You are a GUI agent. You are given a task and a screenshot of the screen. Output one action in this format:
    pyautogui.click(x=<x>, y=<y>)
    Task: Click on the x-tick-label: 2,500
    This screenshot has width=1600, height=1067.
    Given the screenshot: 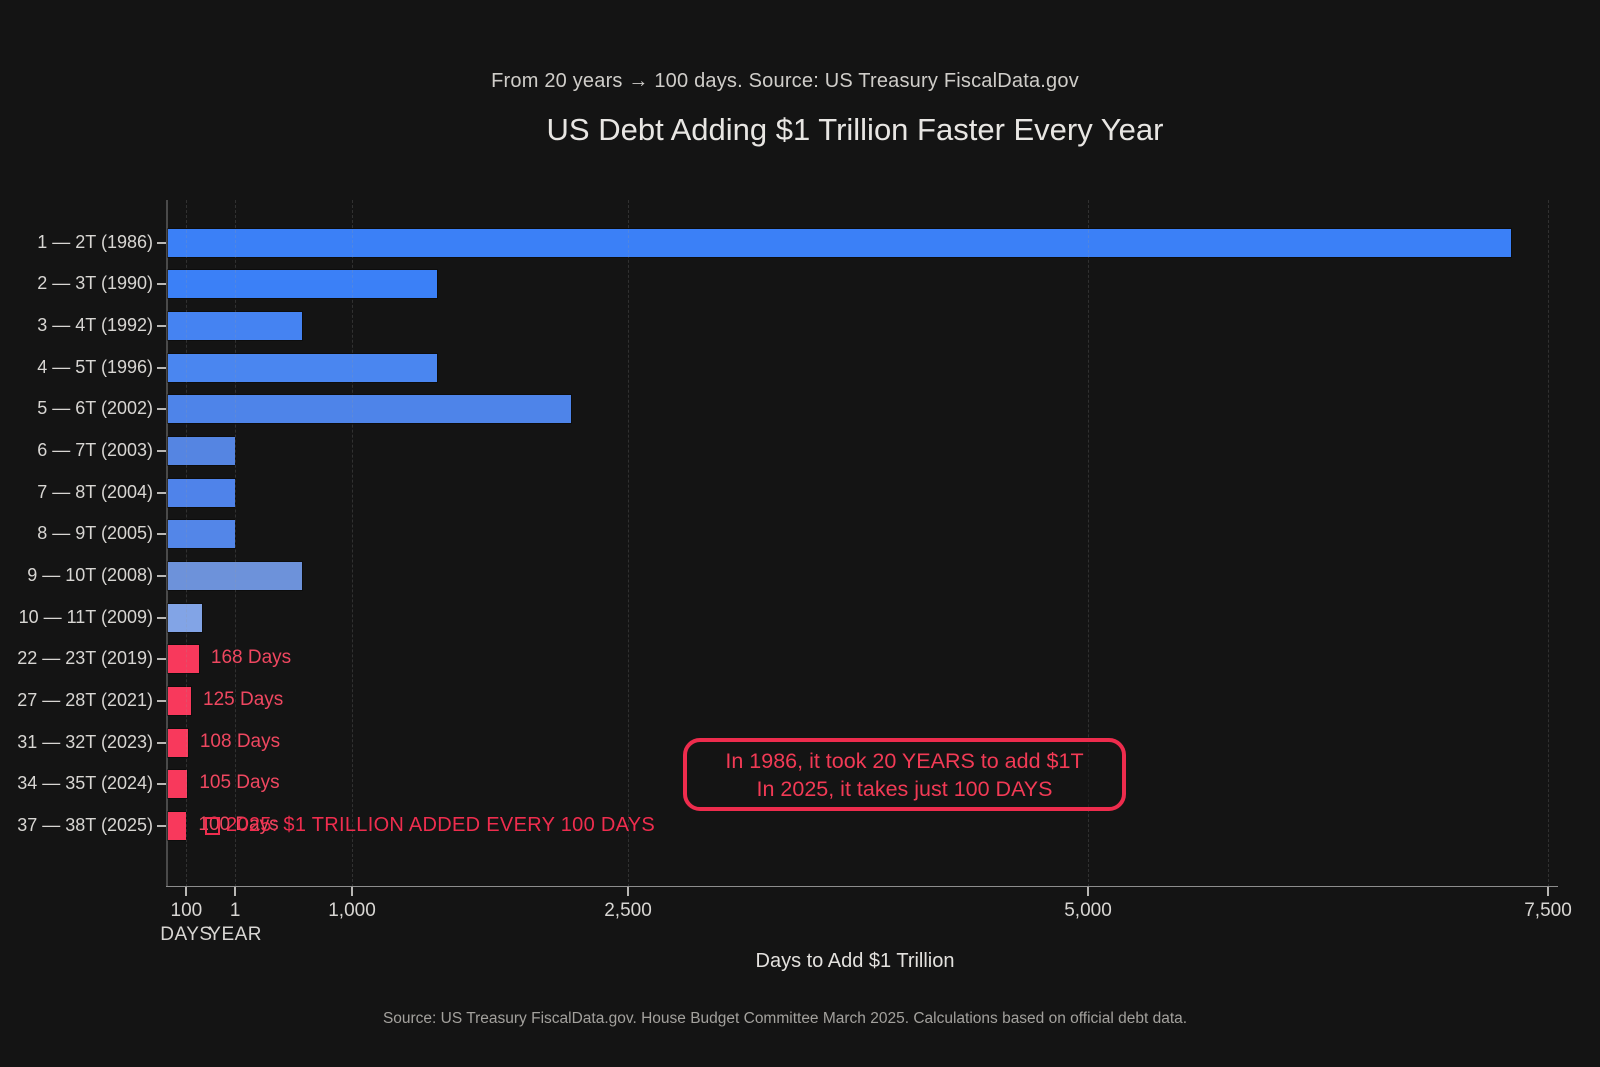 What is the action you would take?
    pyautogui.click(x=628, y=910)
    